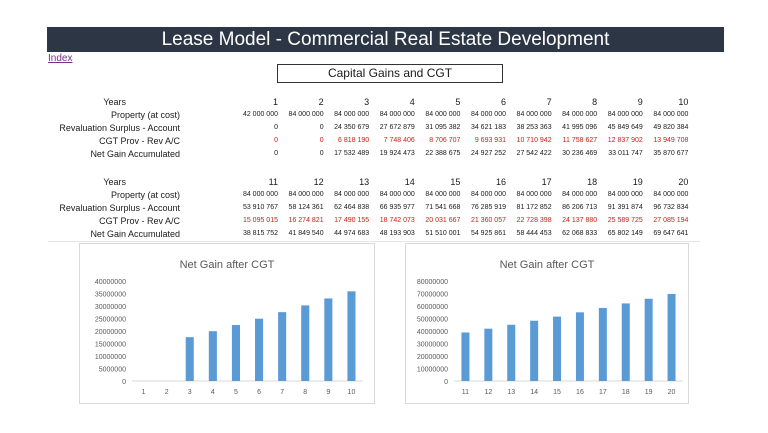  Describe the element at coordinates (534, 392) in the screenshot. I see `x-tick-label: 14` at that location.